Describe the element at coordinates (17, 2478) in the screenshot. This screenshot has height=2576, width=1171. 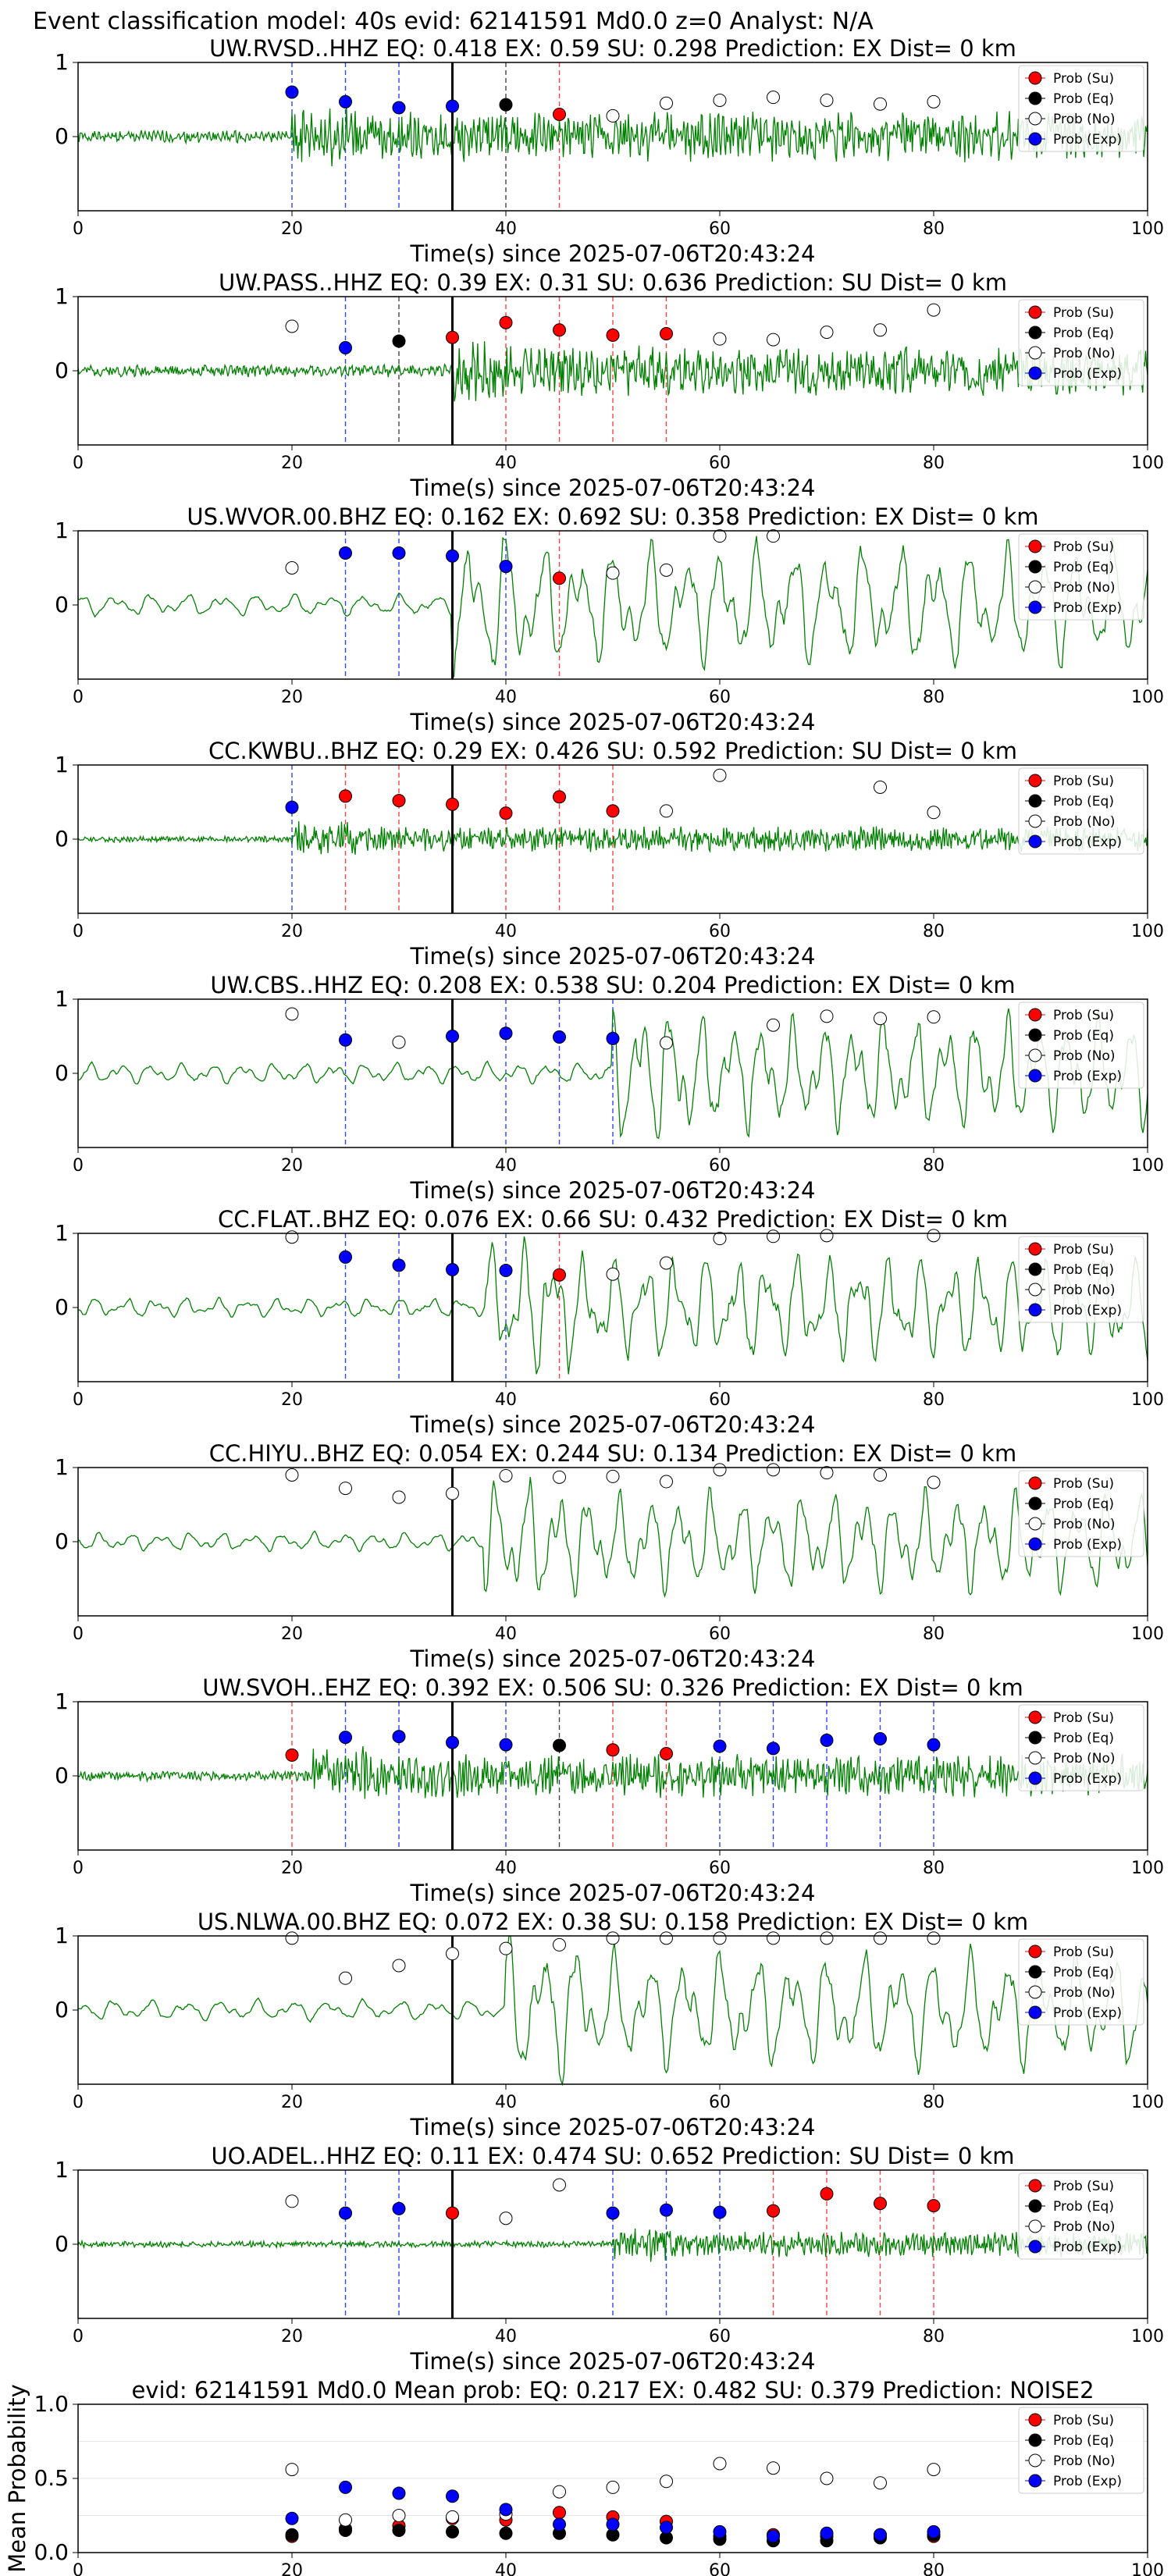
I see `y-axis-label: Mean Probability` at that location.